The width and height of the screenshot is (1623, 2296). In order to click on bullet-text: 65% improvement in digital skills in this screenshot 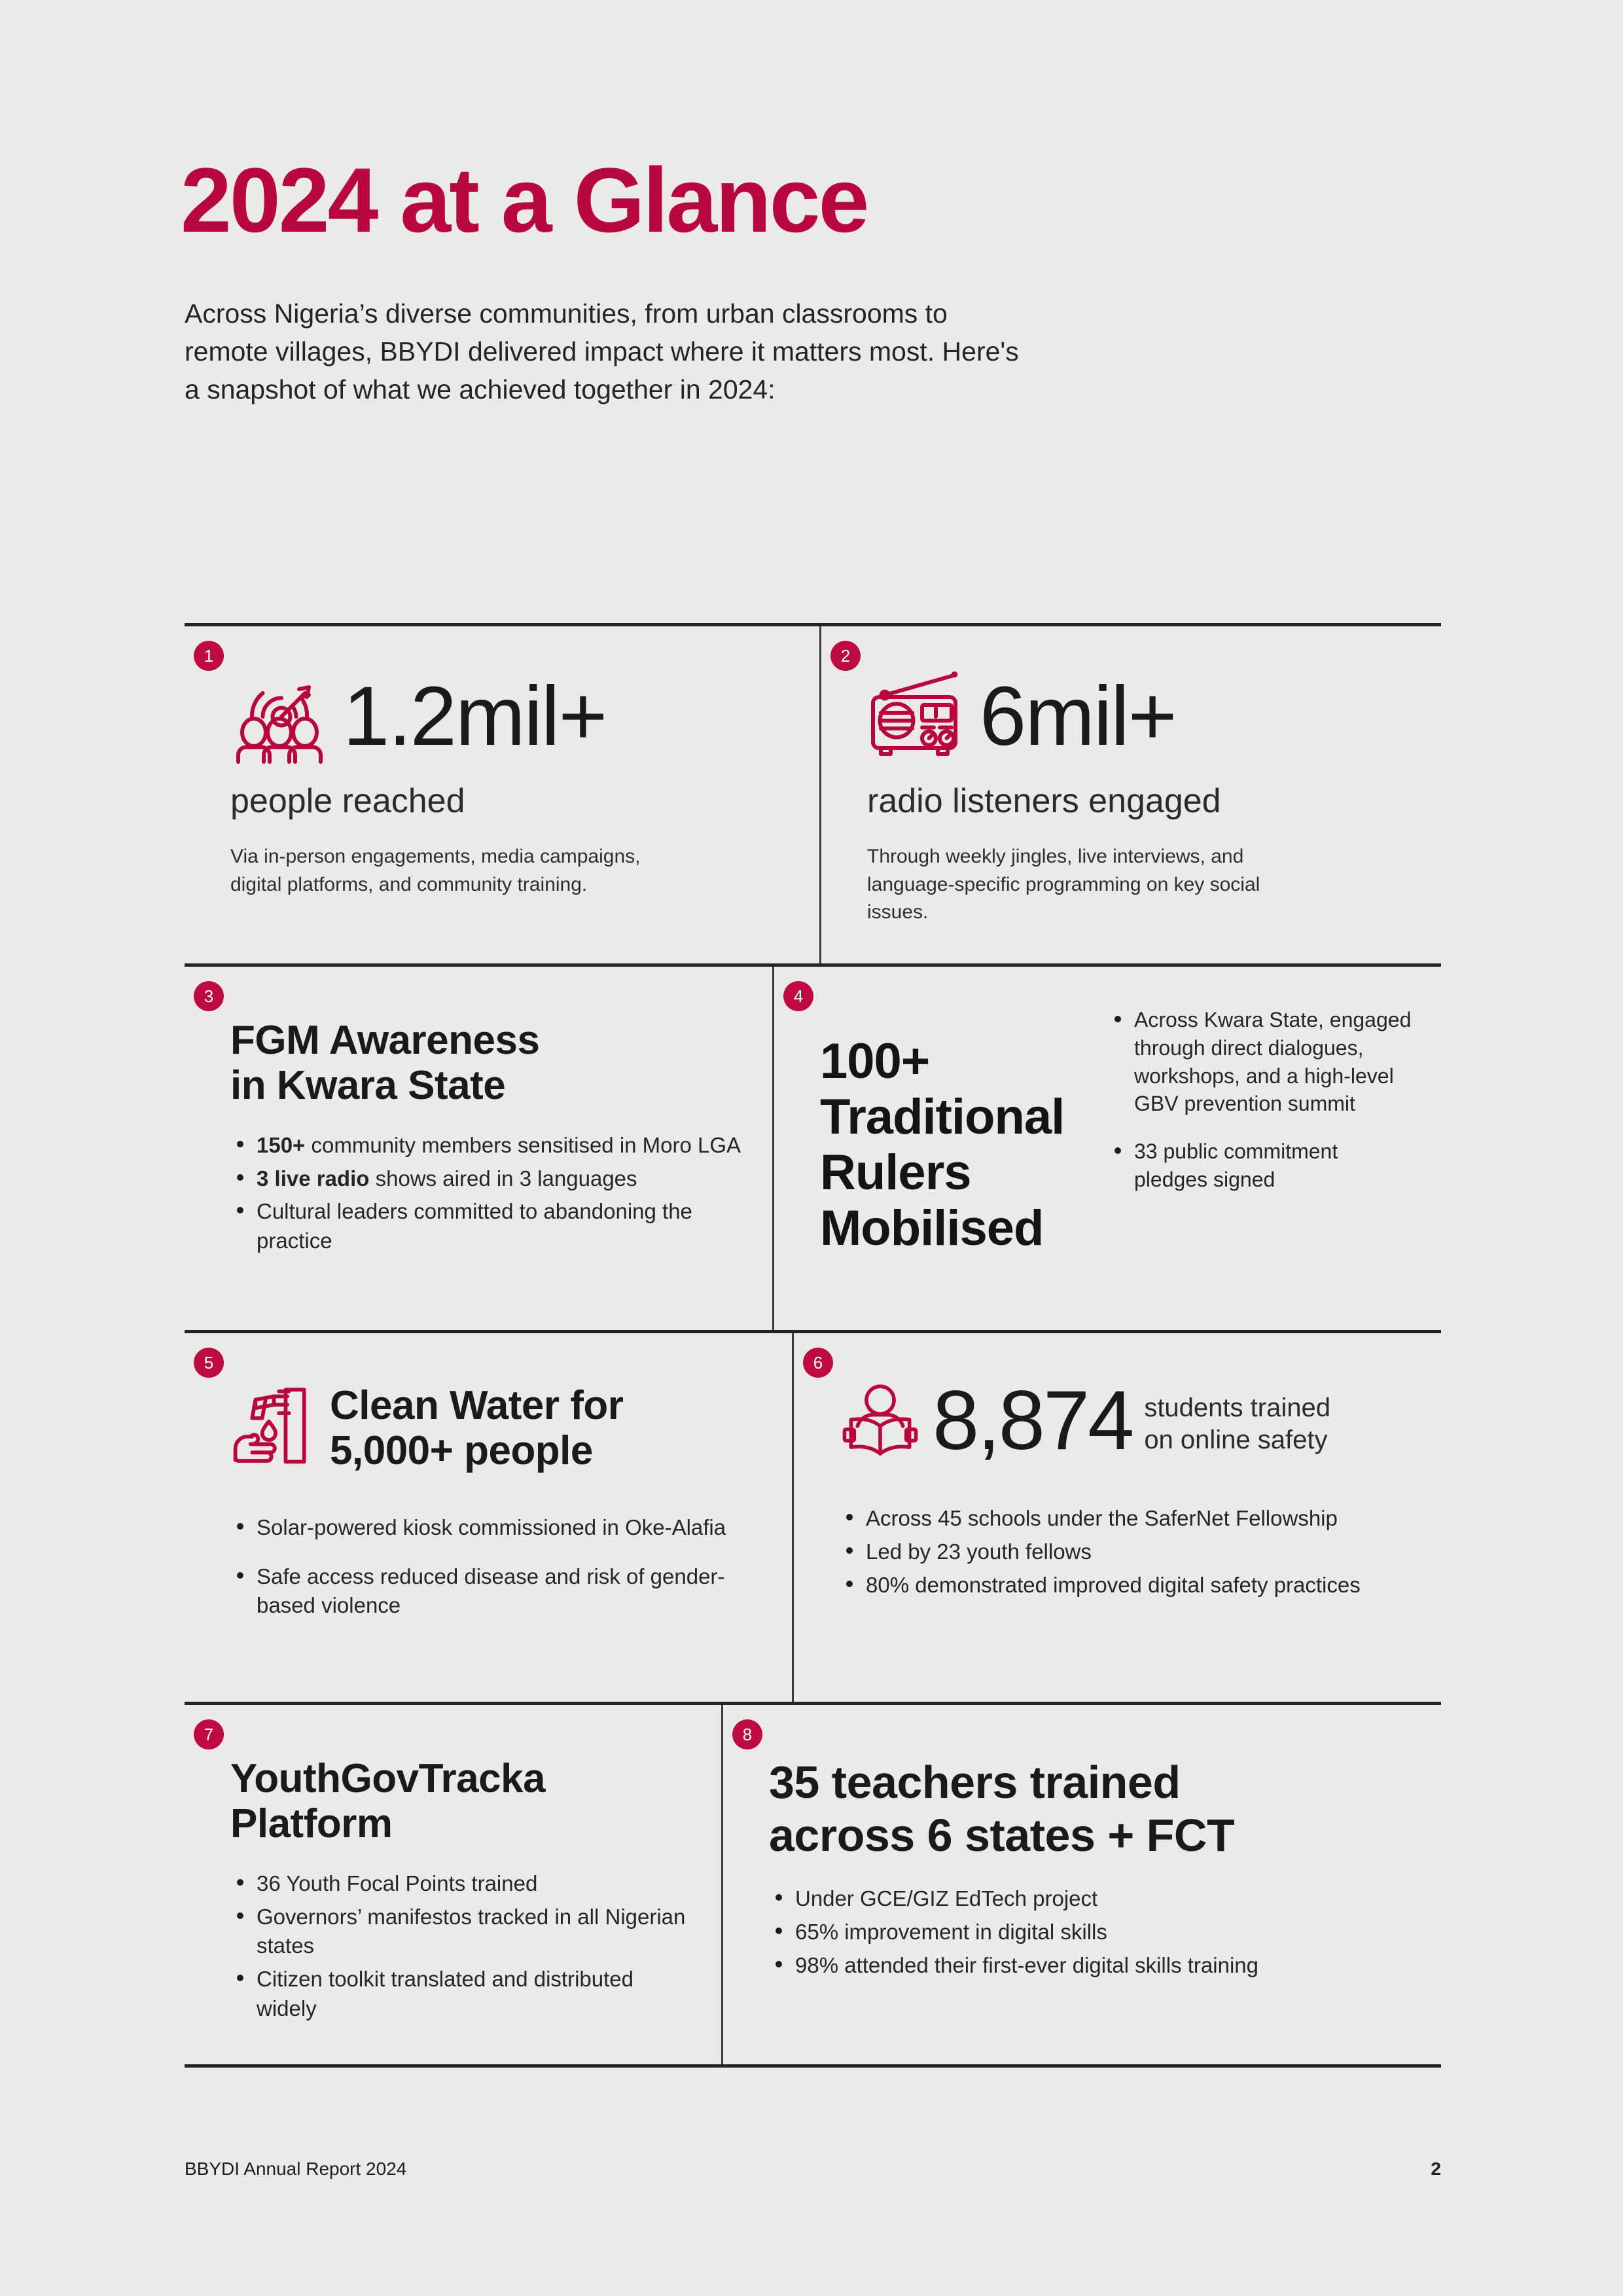, I will do `click(951, 1933)`.